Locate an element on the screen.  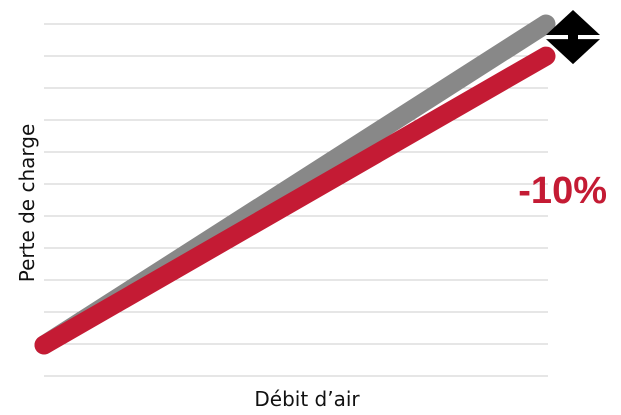
arrow-shaft is located at coordinates (573, 37).